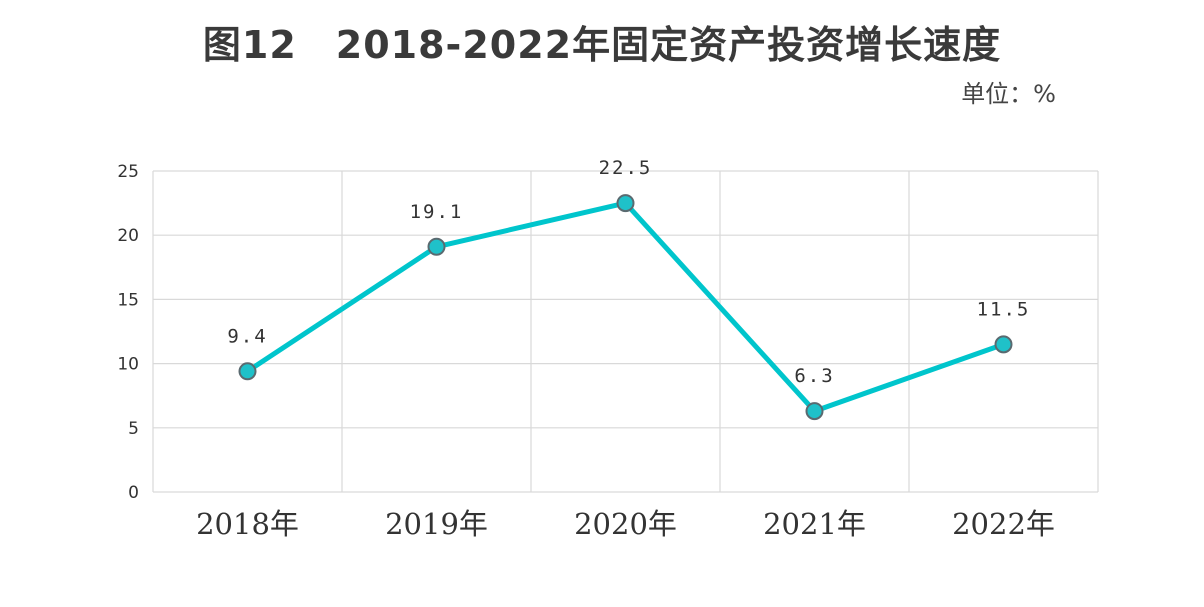 The height and width of the screenshot is (607, 1204). What do you see at coordinates (128, 365) in the screenshot?
I see `y-tick-label: 10` at bounding box center [128, 365].